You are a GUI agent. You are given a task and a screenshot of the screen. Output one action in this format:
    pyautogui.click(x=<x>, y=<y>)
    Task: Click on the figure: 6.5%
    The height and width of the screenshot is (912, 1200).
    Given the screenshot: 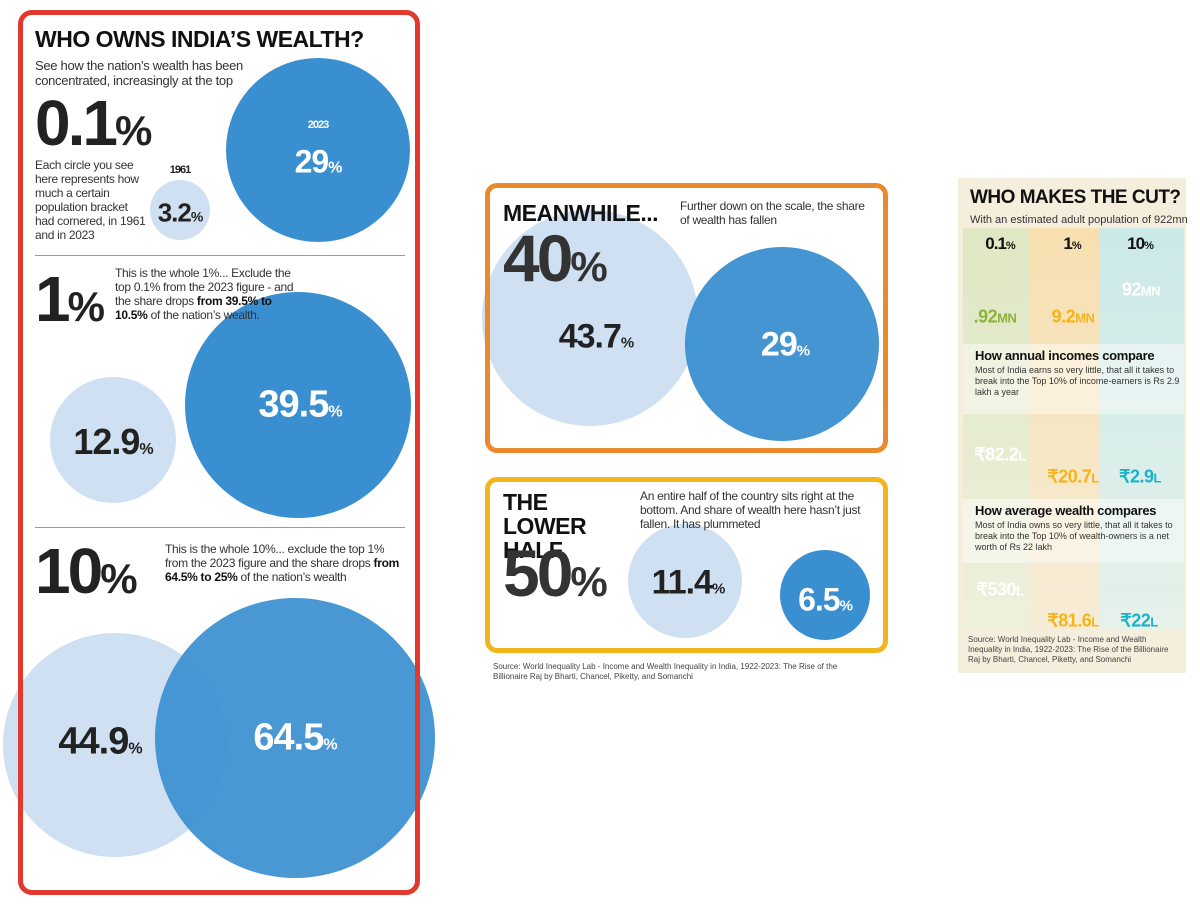 What is the action you would take?
    pyautogui.click(x=825, y=600)
    